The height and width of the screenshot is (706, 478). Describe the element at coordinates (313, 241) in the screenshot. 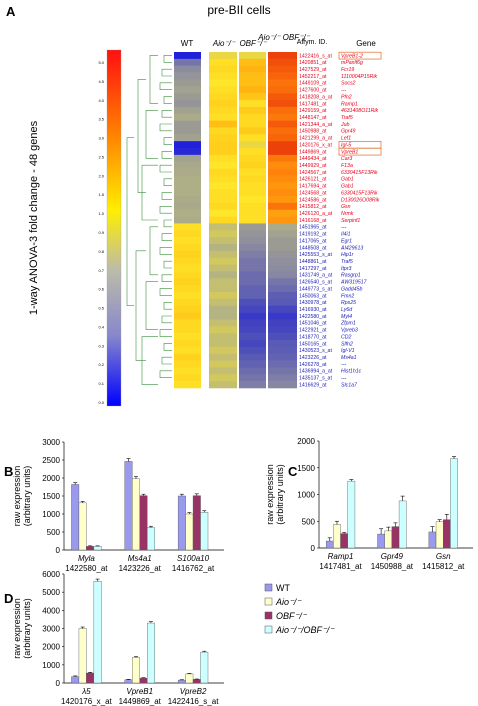

I see `affy-id-label: 1417065_at` at that location.